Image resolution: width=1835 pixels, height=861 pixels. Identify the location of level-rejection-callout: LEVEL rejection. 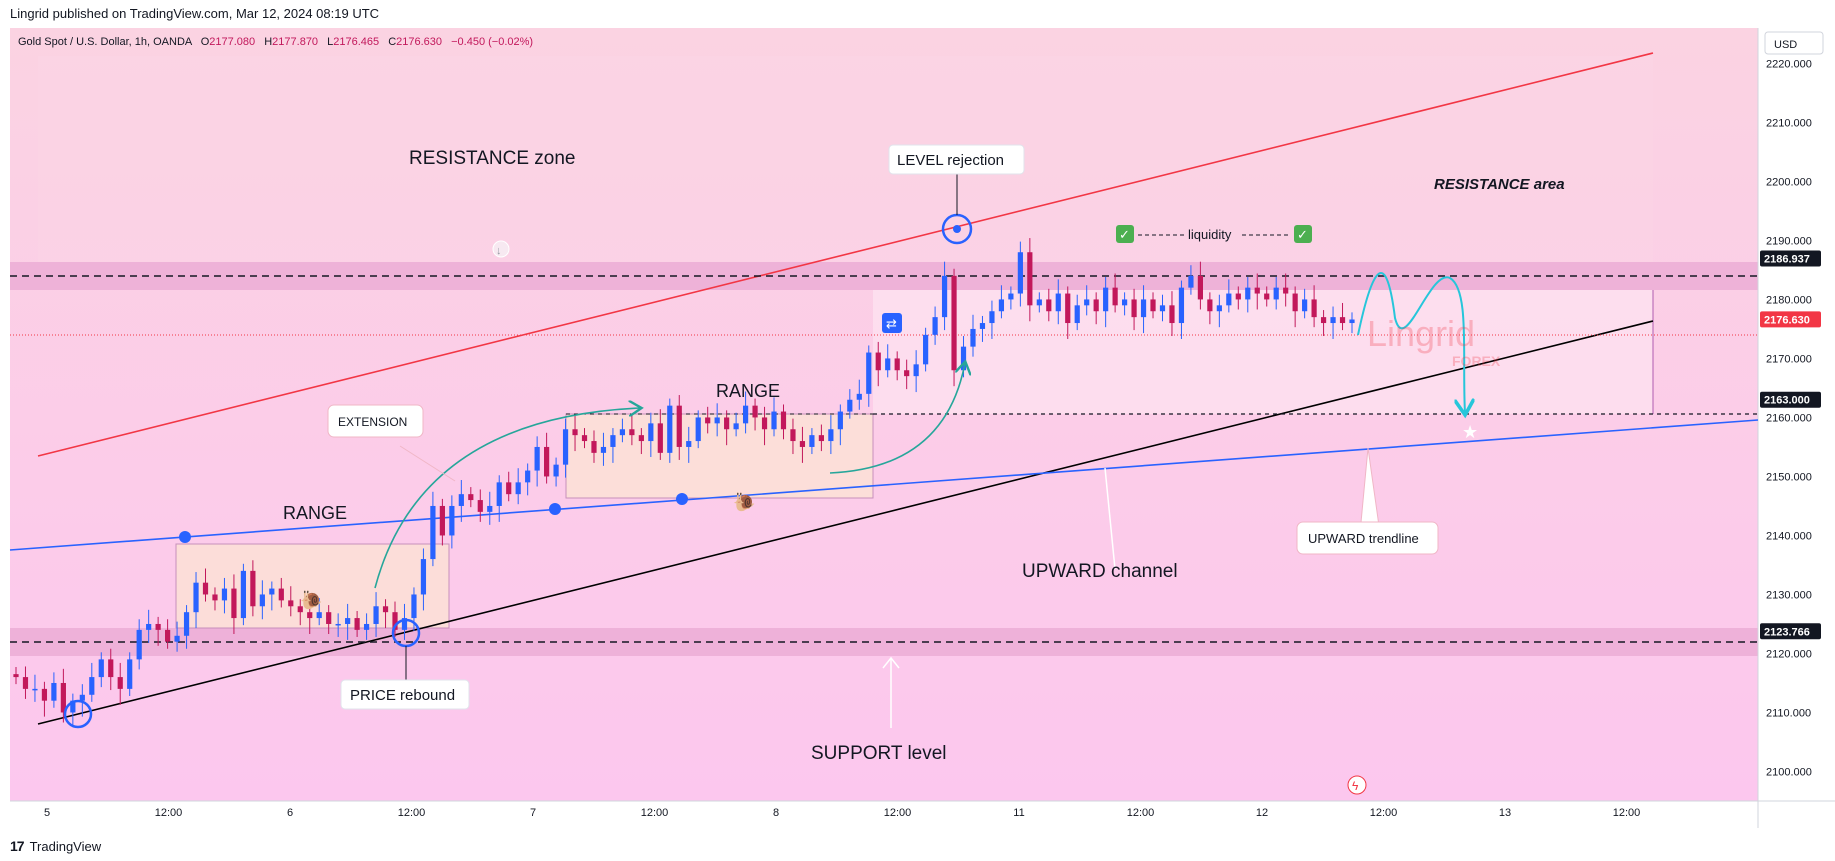
(956, 159).